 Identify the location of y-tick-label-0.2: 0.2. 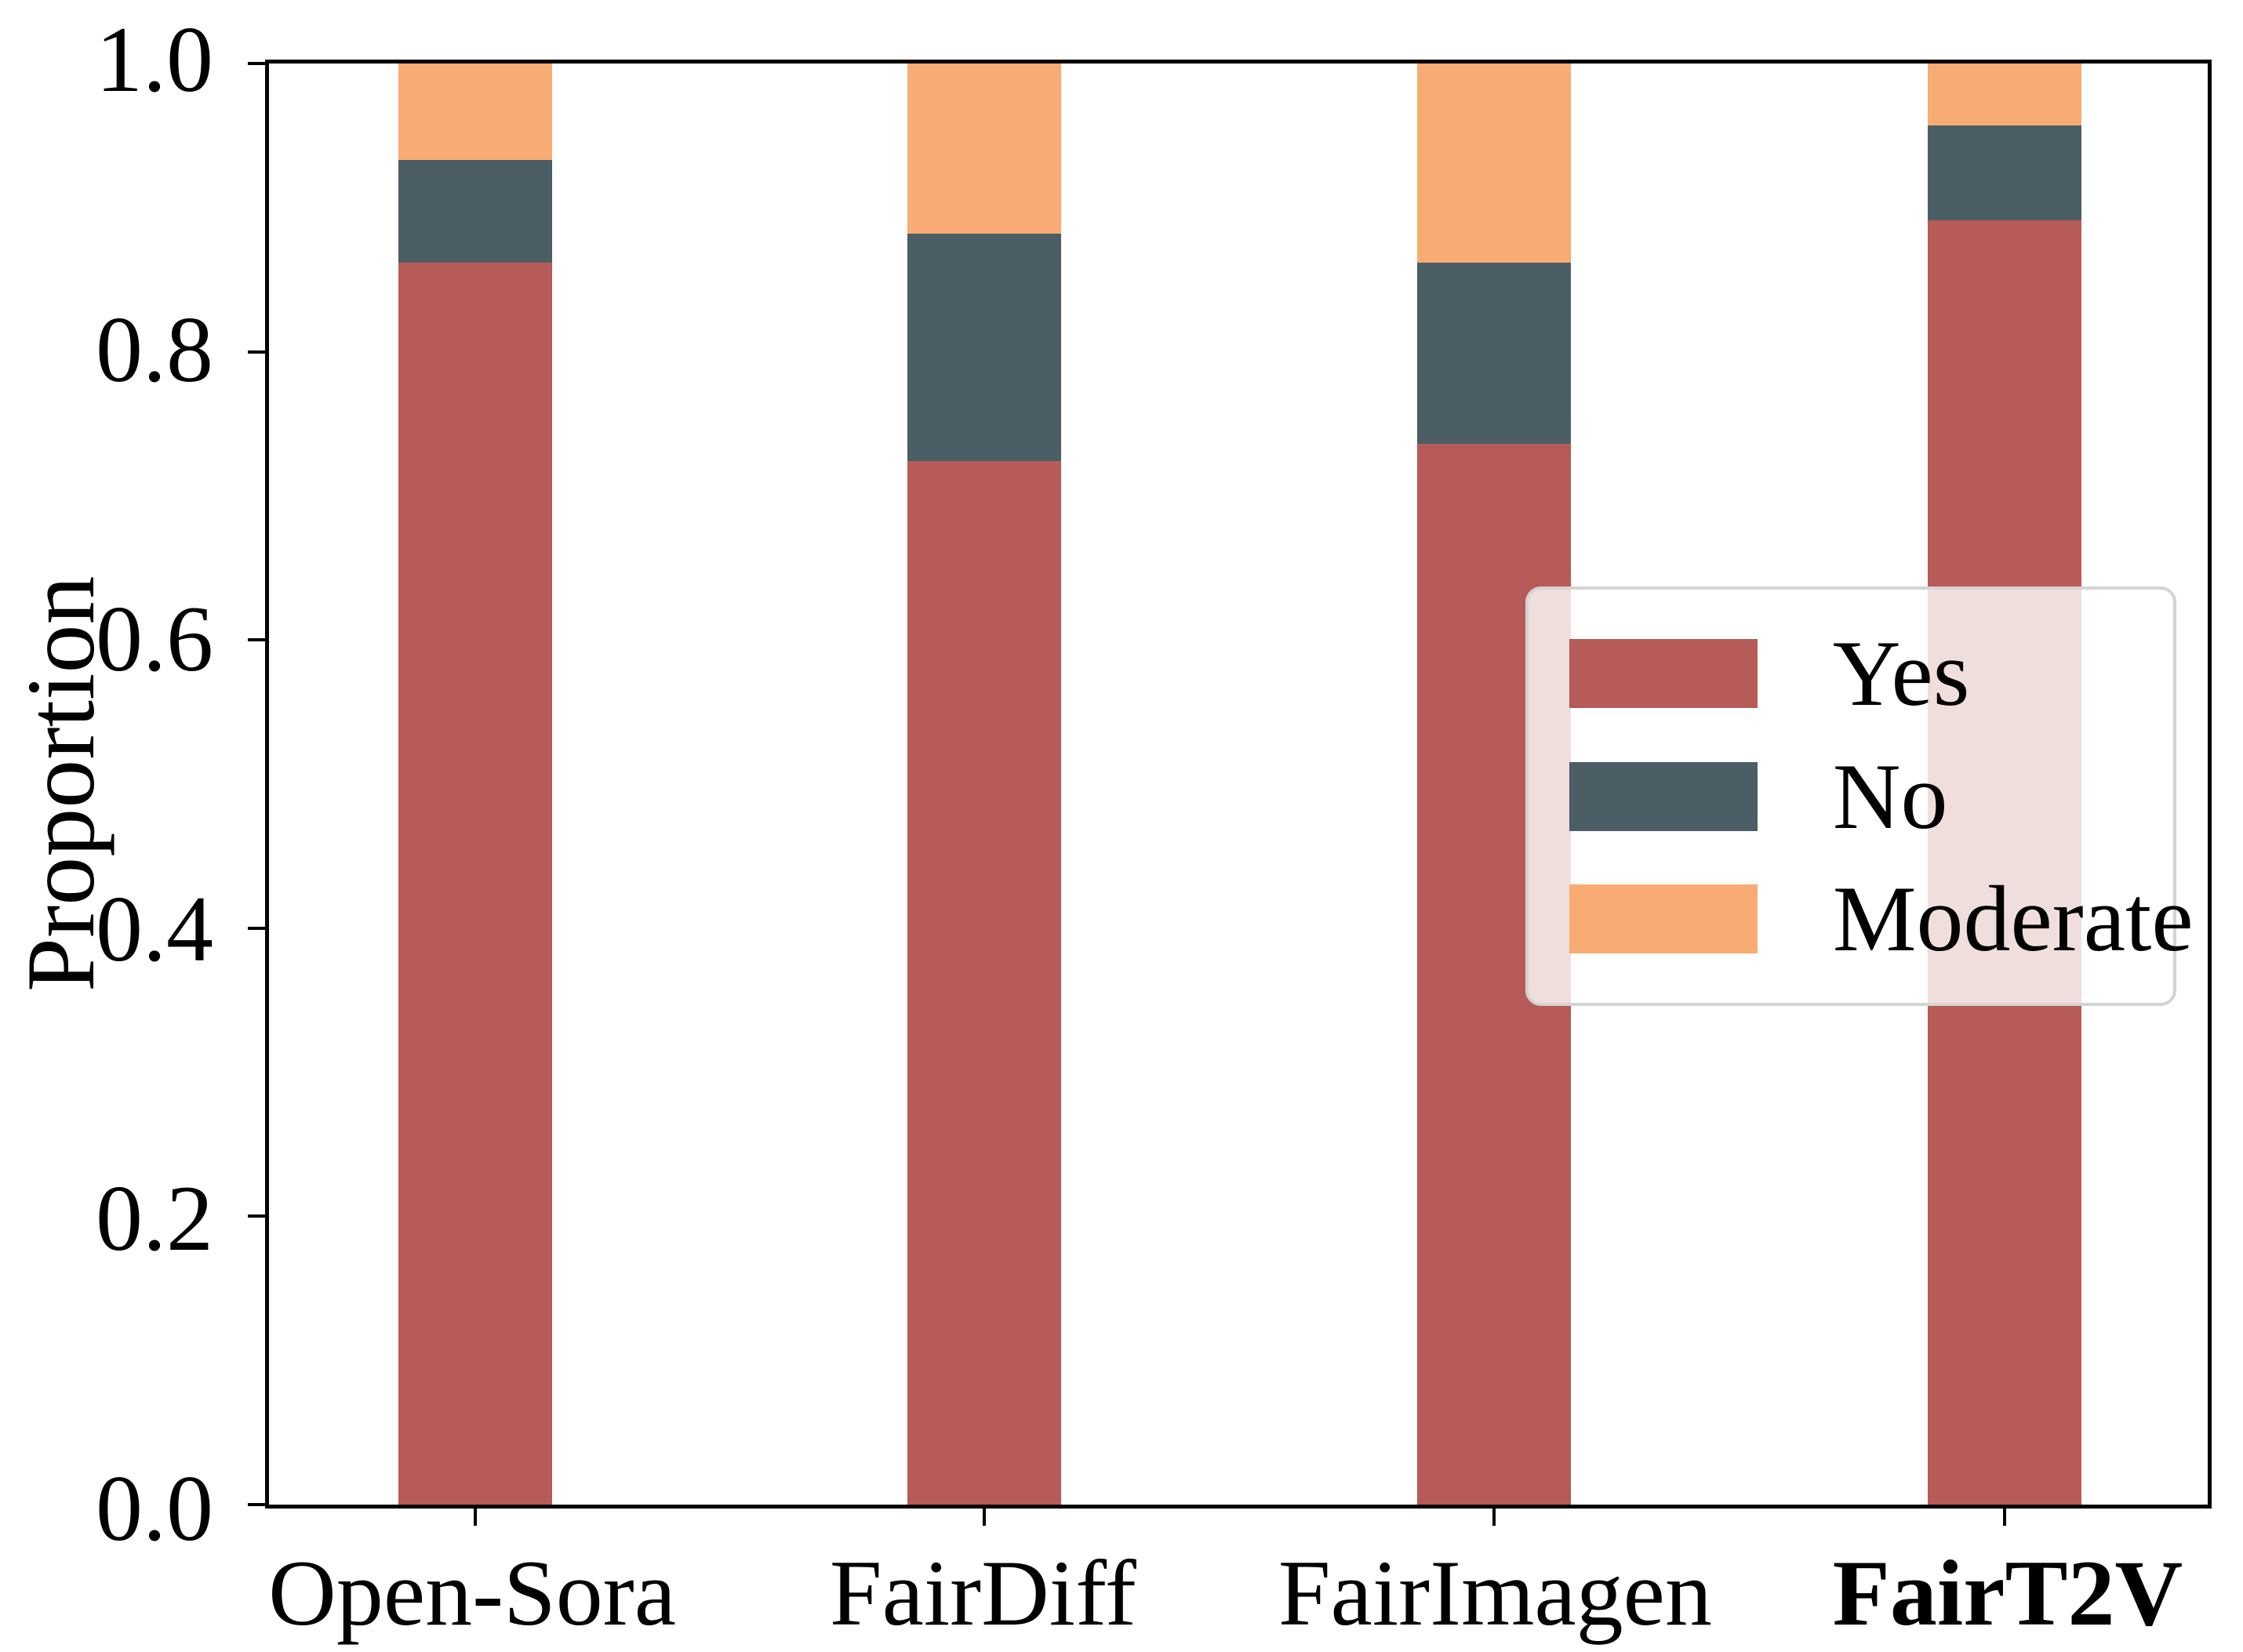
(154, 1218).